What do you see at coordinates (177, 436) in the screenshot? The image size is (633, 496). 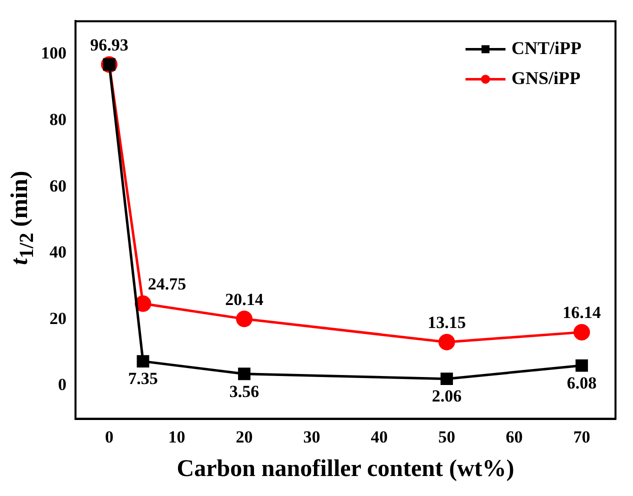 I see `x-tick-label: 10` at bounding box center [177, 436].